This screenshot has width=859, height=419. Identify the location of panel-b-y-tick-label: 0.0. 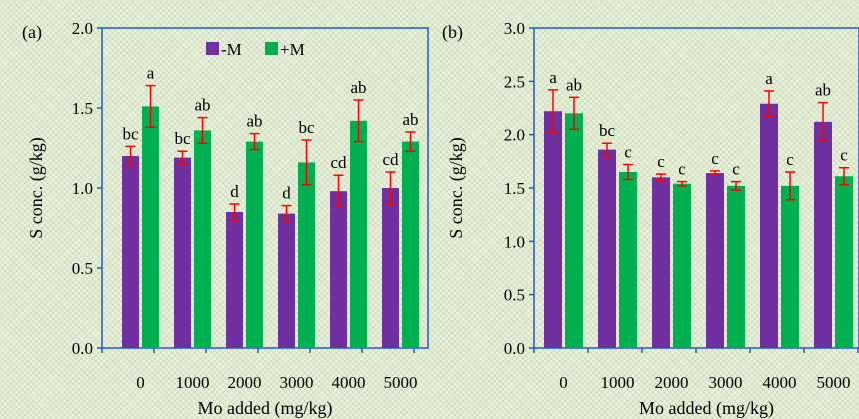
(514, 348).